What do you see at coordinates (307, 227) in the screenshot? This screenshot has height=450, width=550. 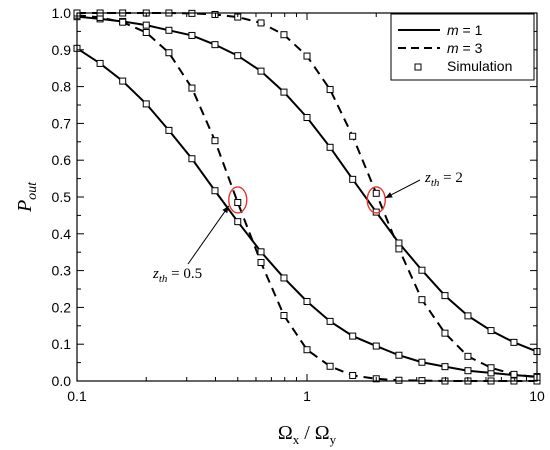 I see `annotations: zth = 0.5 zth = 2` at bounding box center [307, 227].